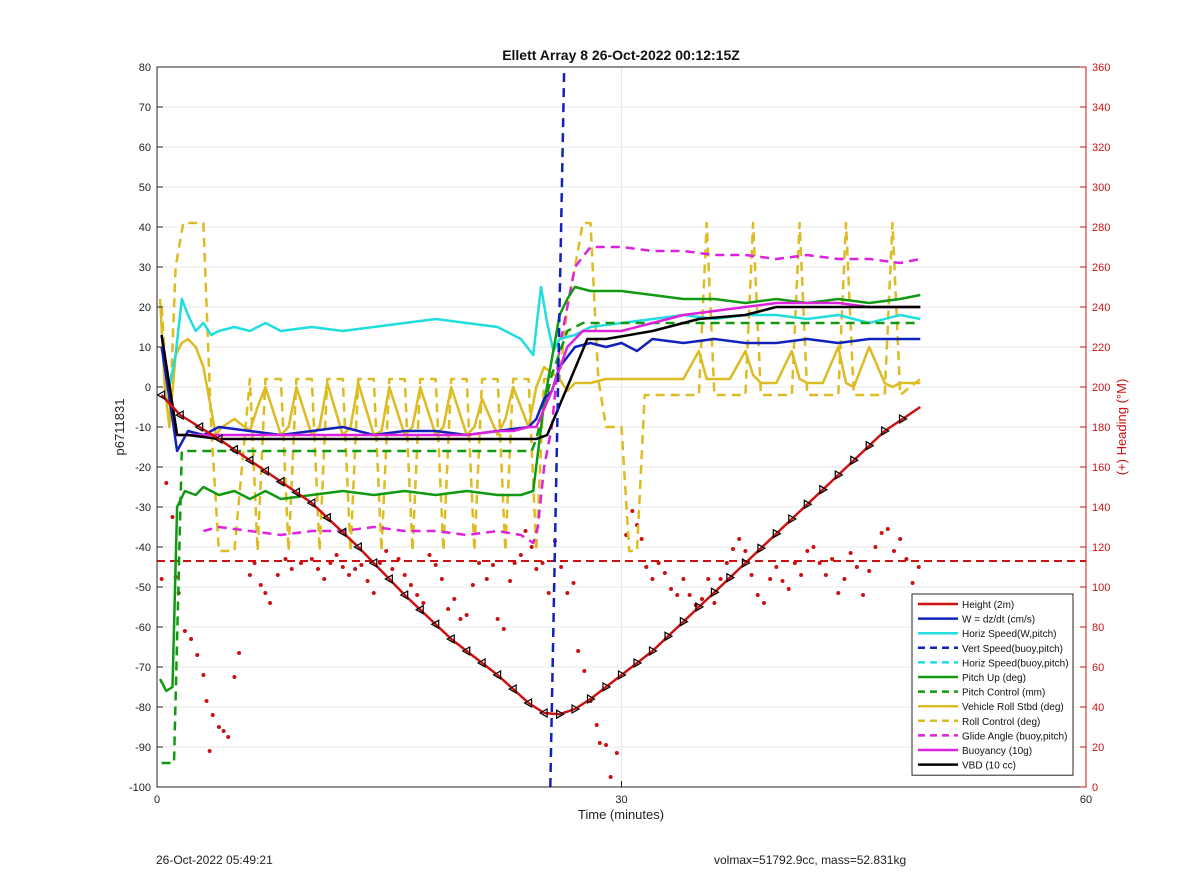  I want to click on y-axis-label: p6711831, so click(119, 427).